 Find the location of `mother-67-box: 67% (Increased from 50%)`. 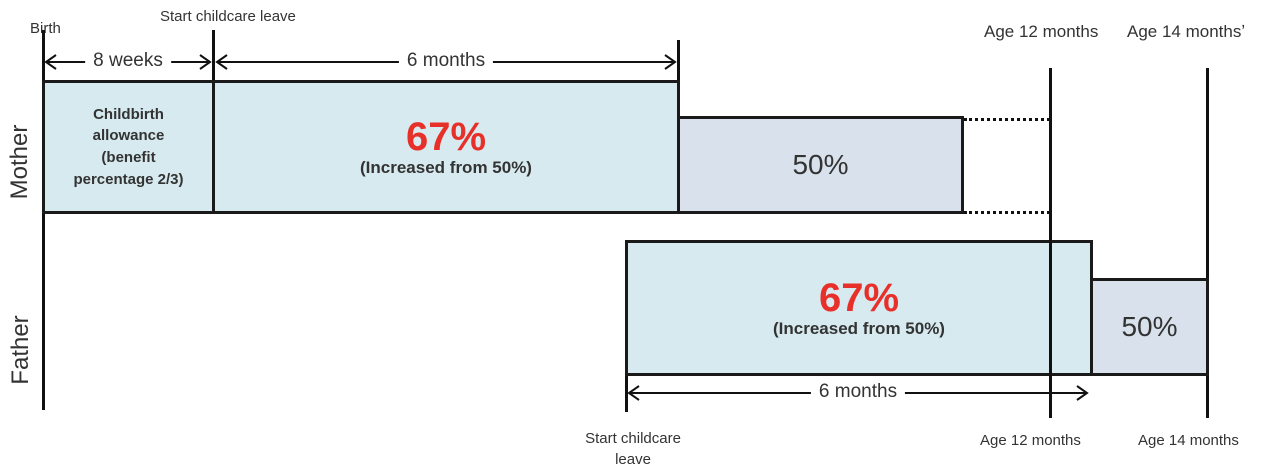

mother-67-box: 67% (Increased from 50%) is located at coordinates (446, 147).